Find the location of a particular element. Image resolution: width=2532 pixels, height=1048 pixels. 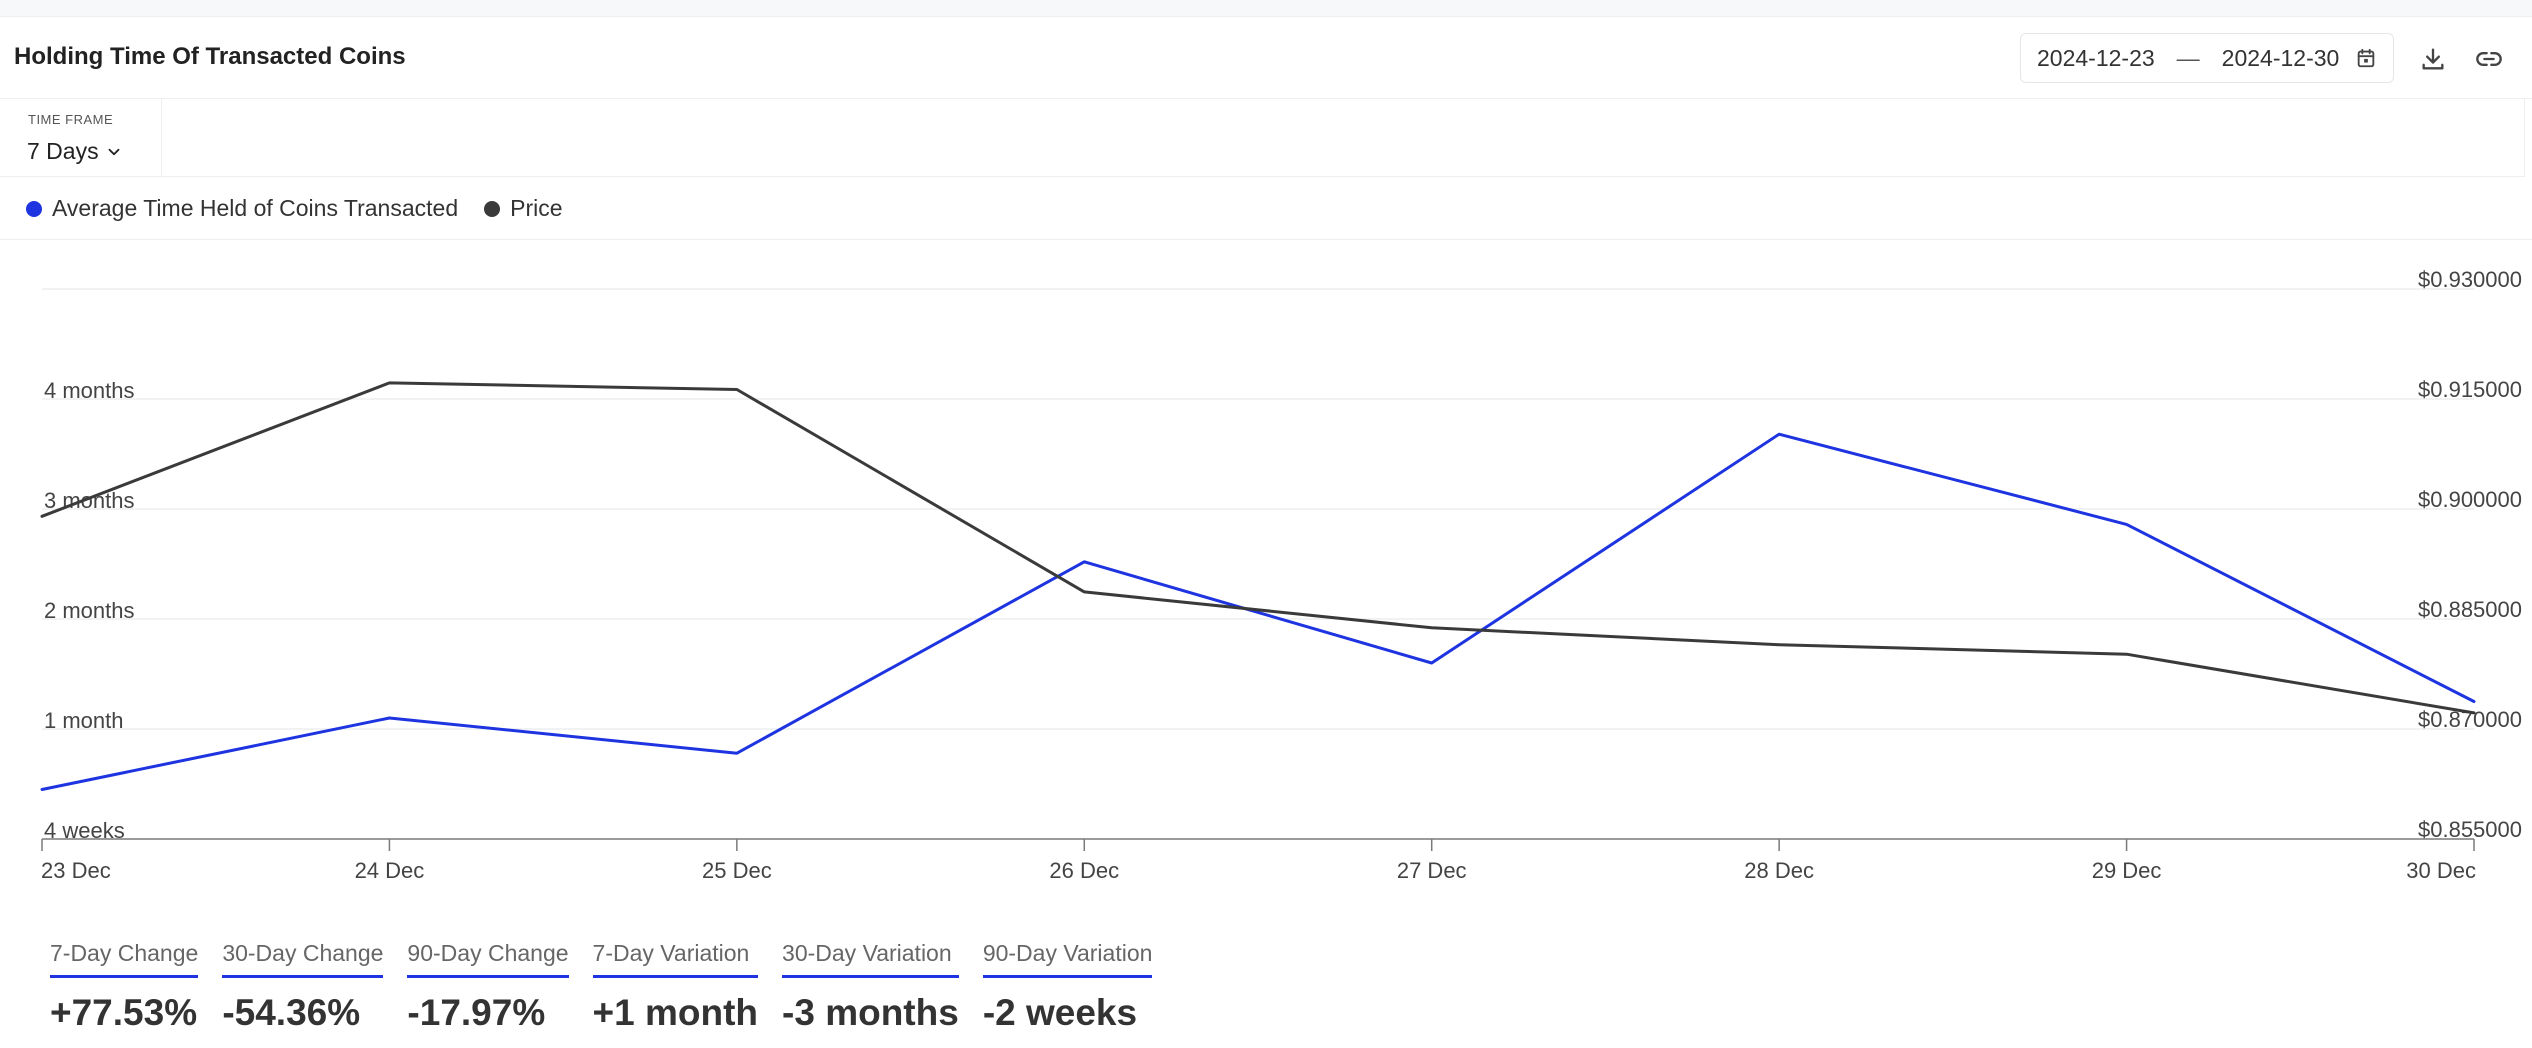

x-tick-label: 25 Dec is located at coordinates (737, 870).